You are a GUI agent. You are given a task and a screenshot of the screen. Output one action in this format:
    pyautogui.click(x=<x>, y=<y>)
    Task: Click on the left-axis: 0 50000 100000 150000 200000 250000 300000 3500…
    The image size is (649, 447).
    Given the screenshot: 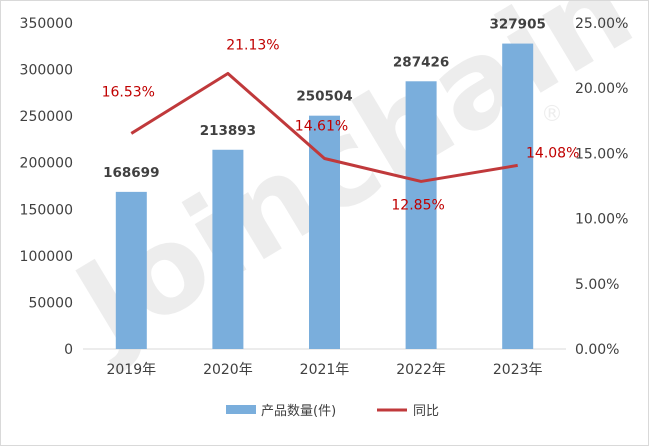 What is the action you would take?
    pyautogui.click(x=46, y=187)
    